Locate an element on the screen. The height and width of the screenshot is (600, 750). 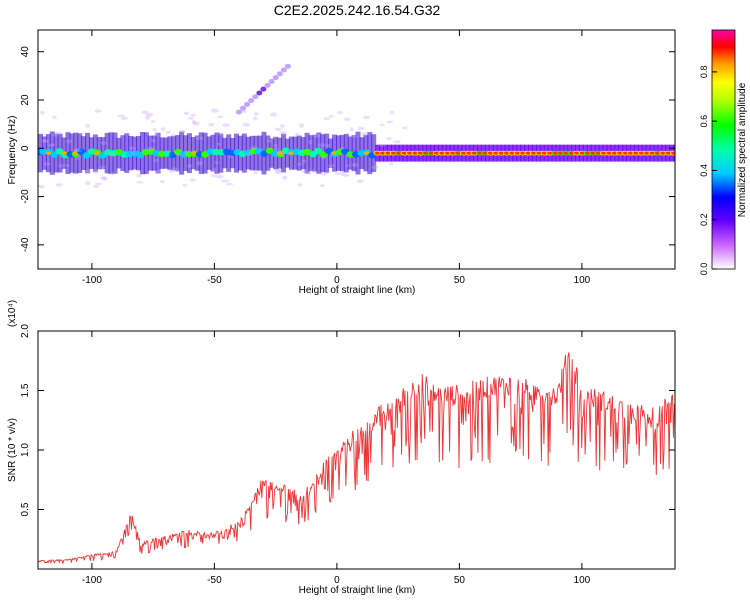
snr-xtick-label: 50 is located at coordinates (460, 580).